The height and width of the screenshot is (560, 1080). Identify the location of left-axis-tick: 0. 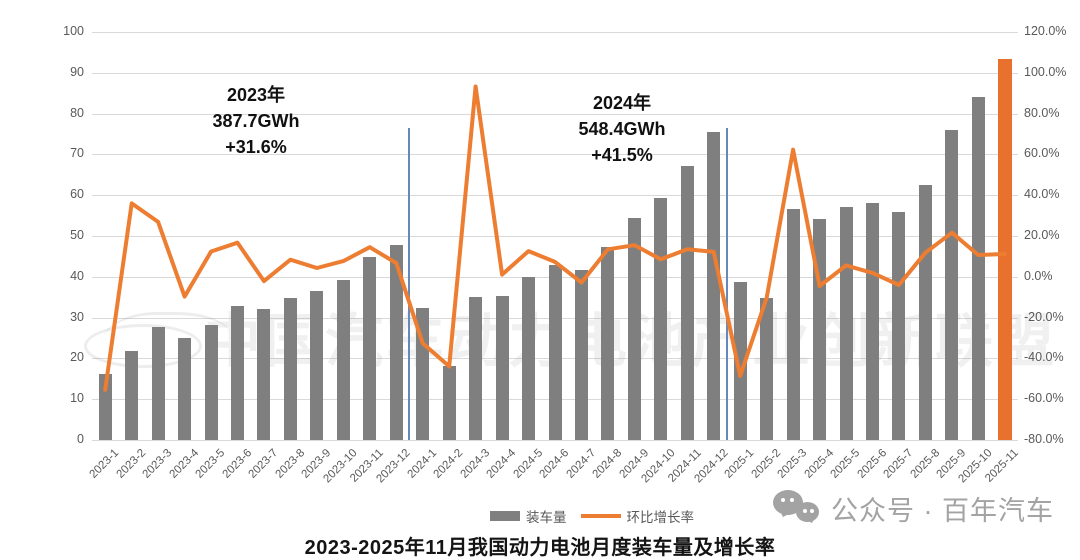
(80, 439).